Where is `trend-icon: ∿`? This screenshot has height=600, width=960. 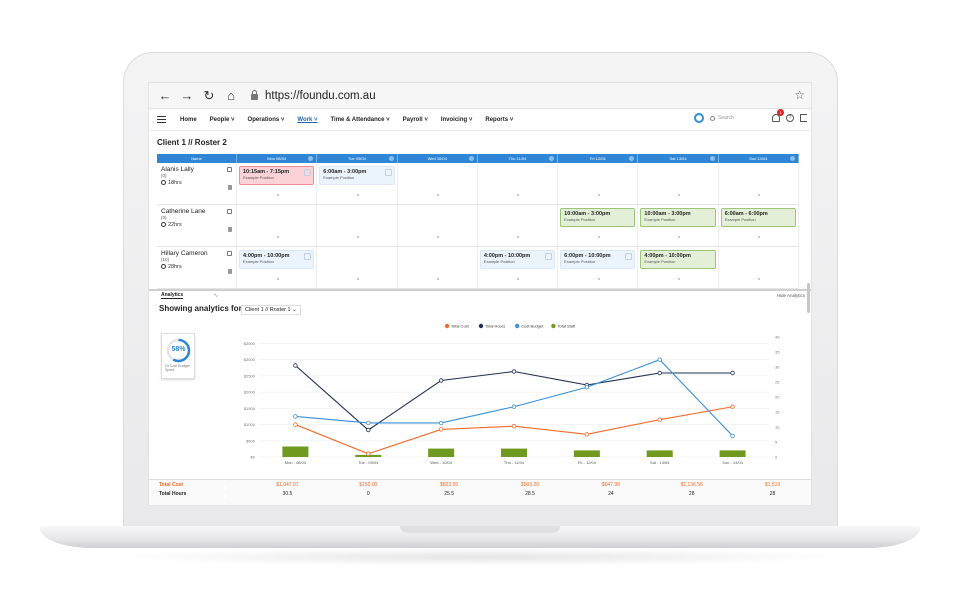
trend-icon: ∿ is located at coordinates (216, 295).